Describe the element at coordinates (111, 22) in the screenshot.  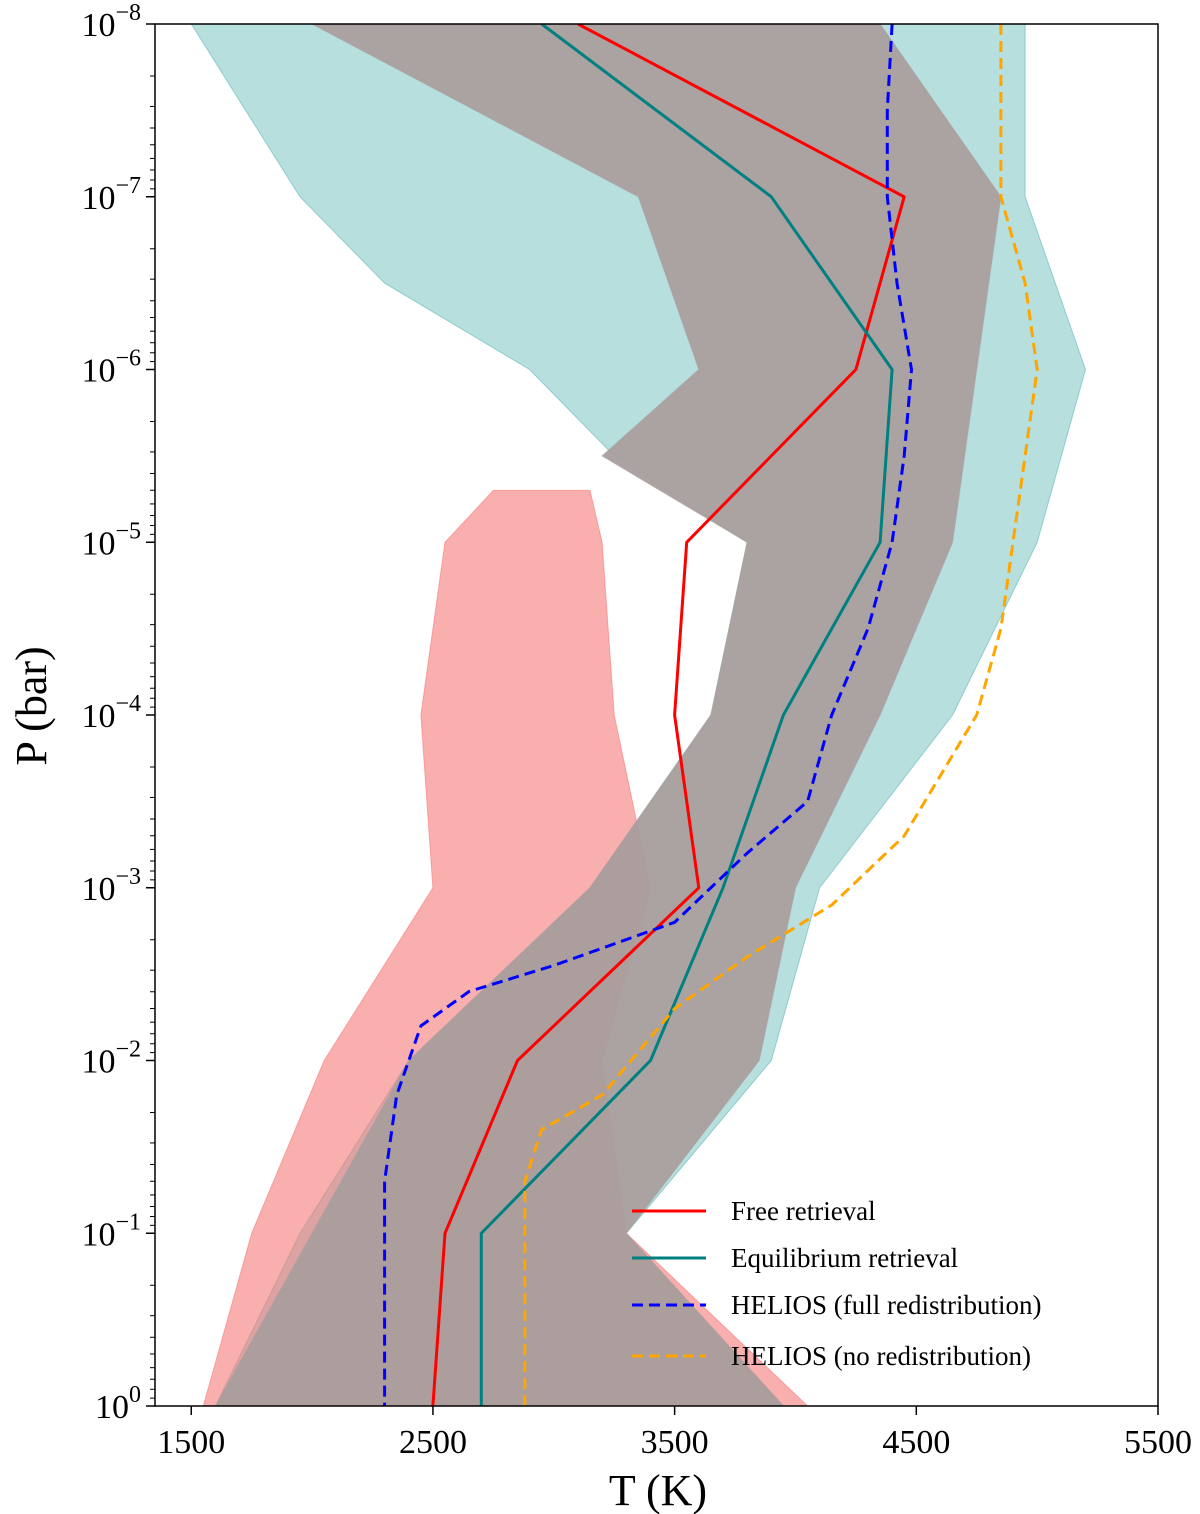
I see `y-tick-label: 10⁻⁸` at that location.